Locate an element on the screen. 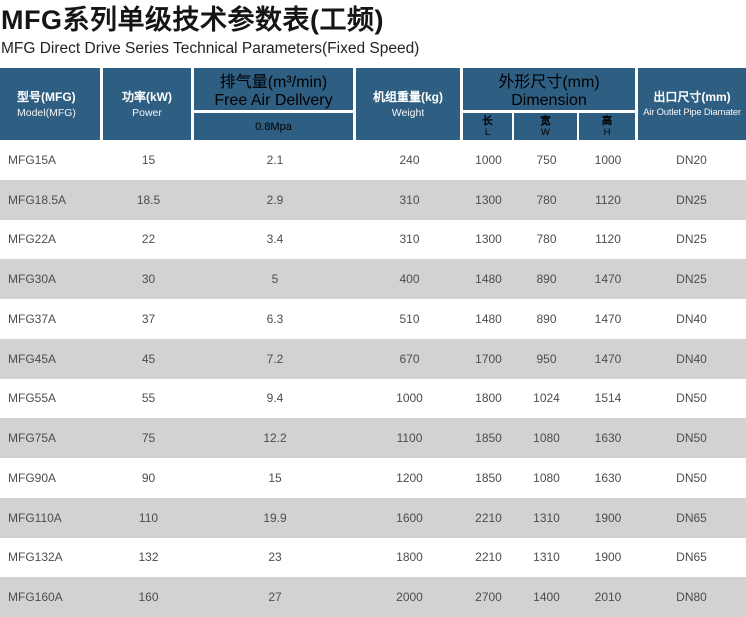 The image size is (746, 617). header-subcol-width: 宽 W is located at coordinates (545, 126).